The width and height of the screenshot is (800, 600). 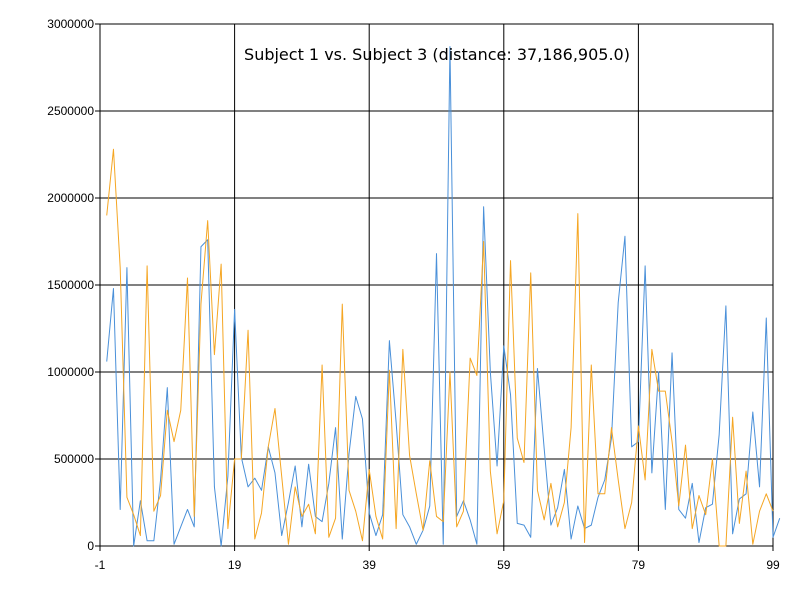 What do you see at coordinates (74, 459) in the screenshot?
I see `y-tick-label: 500000` at bounding box center [74, 459].